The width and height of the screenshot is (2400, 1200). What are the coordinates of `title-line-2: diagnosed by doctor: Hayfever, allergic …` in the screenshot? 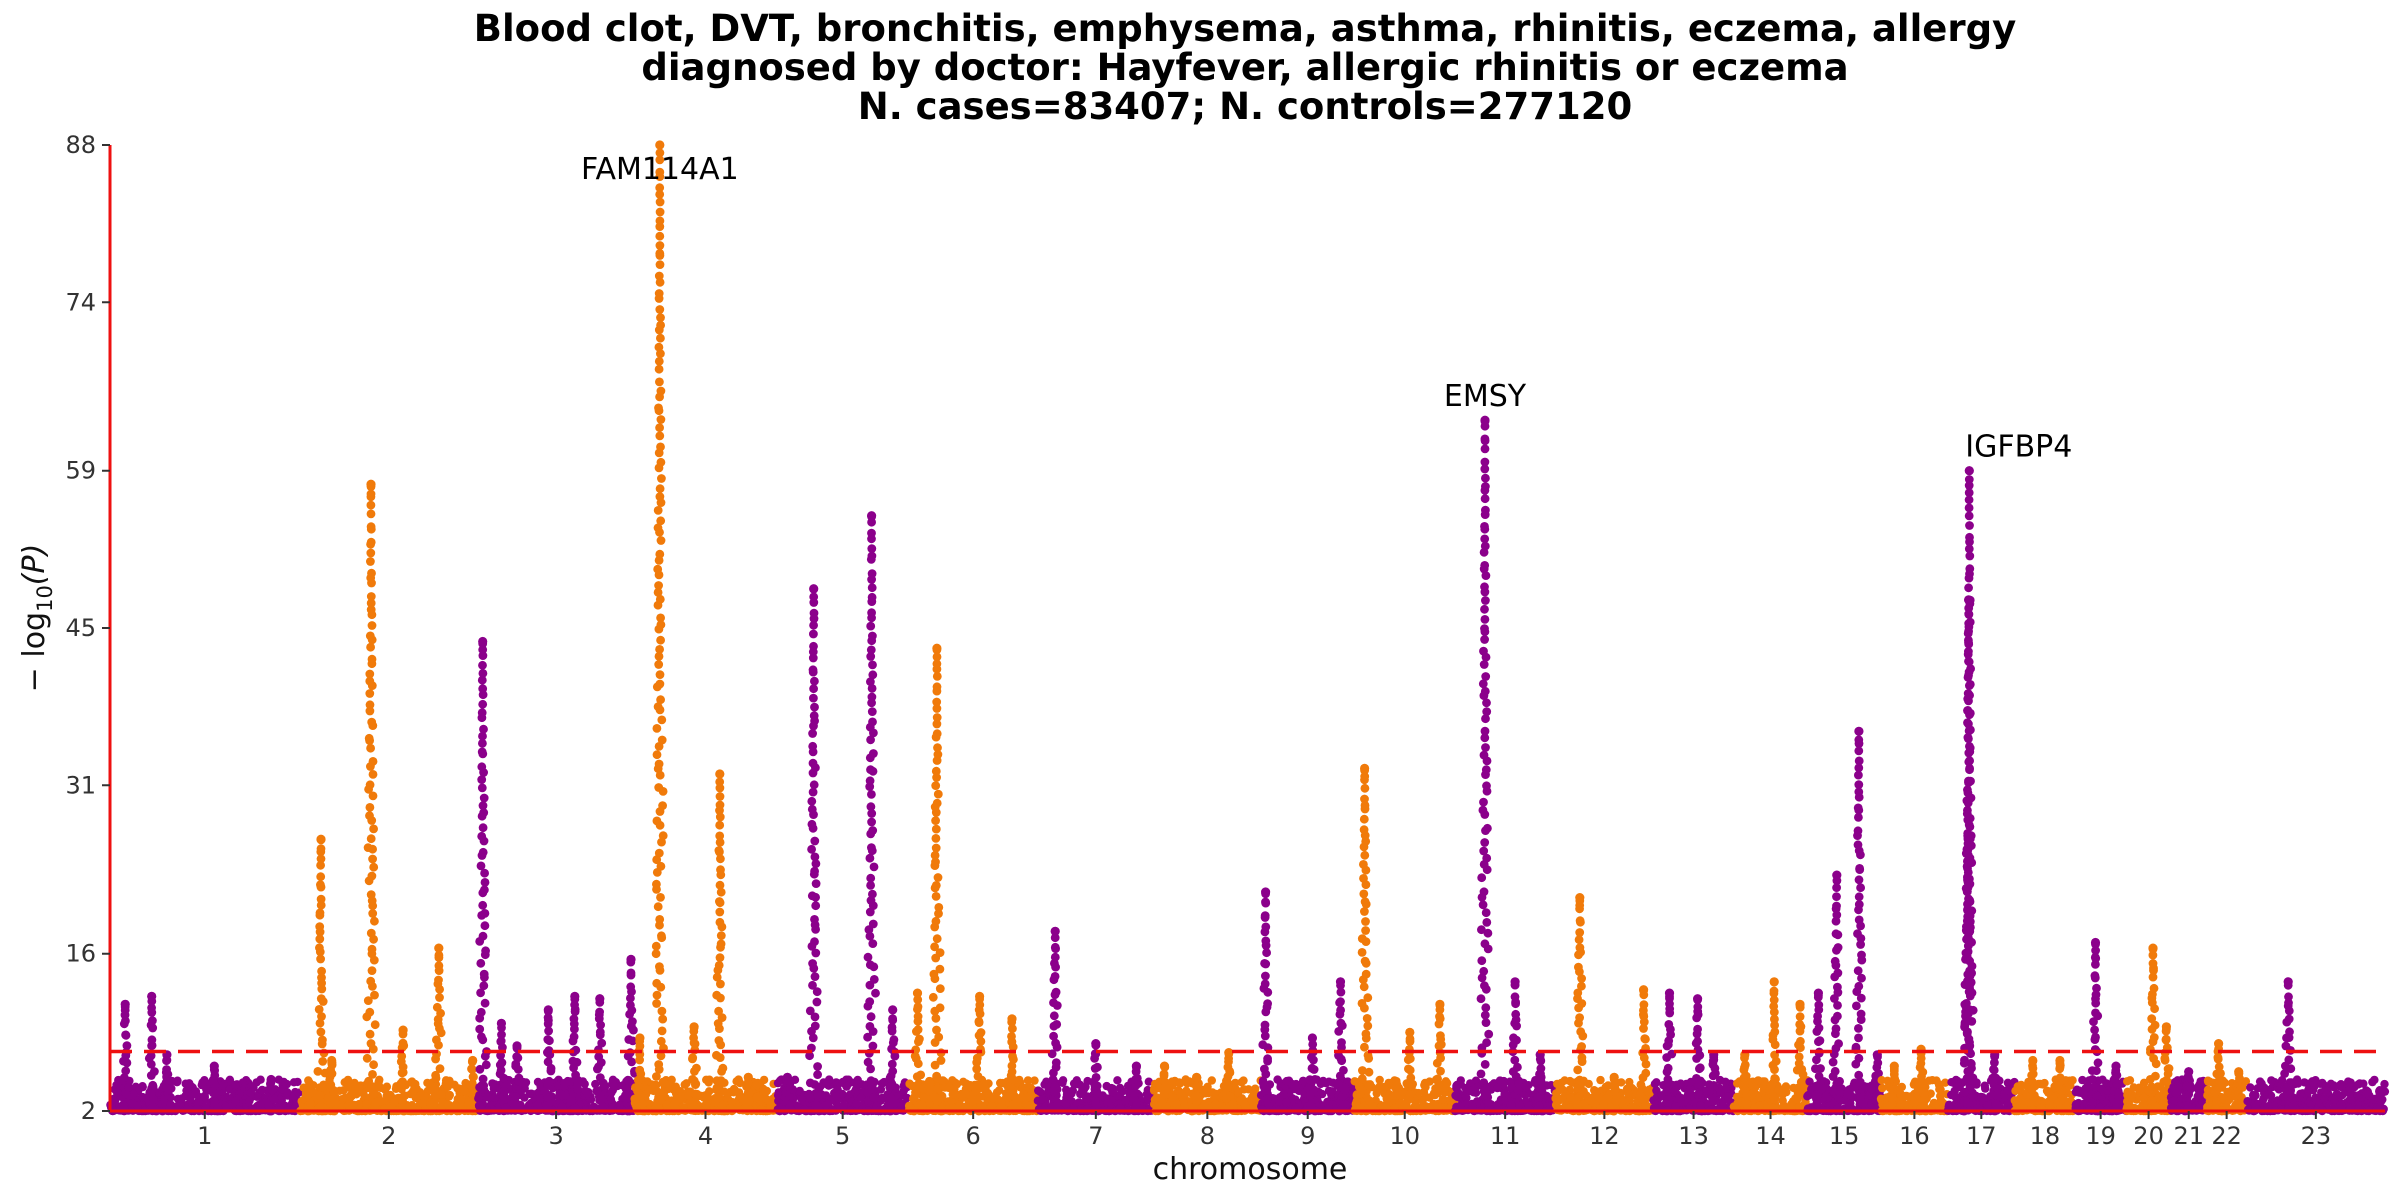 It's located at (1244, 67).